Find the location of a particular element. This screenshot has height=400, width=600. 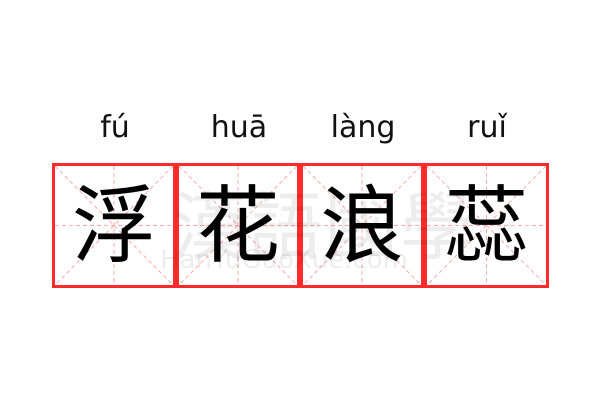

char-box-4: 蕊 is located at coordinates (486, 225).